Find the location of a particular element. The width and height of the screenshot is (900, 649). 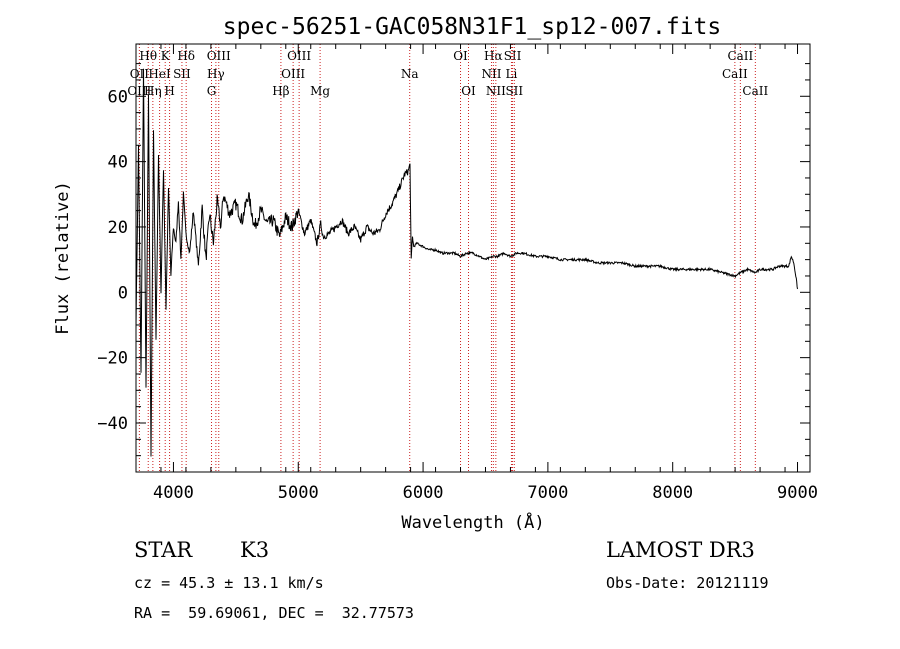

line-marker-label: G is located at coordinates (212, 91).